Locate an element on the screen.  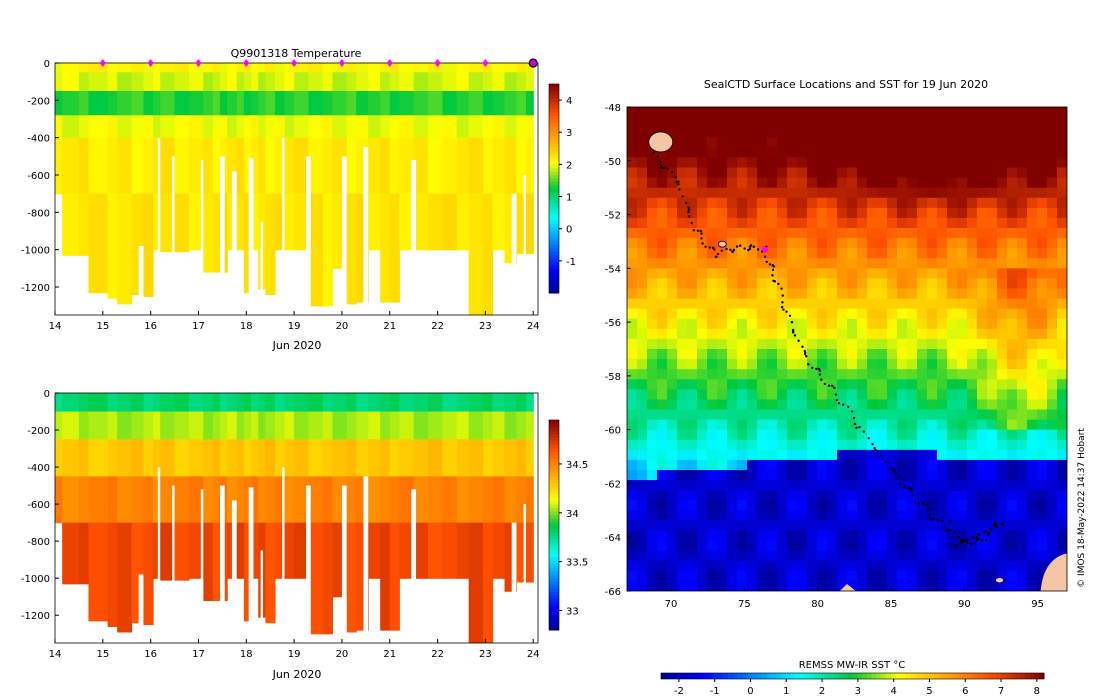
missing-data-gap is located at coordinates (159, 226).